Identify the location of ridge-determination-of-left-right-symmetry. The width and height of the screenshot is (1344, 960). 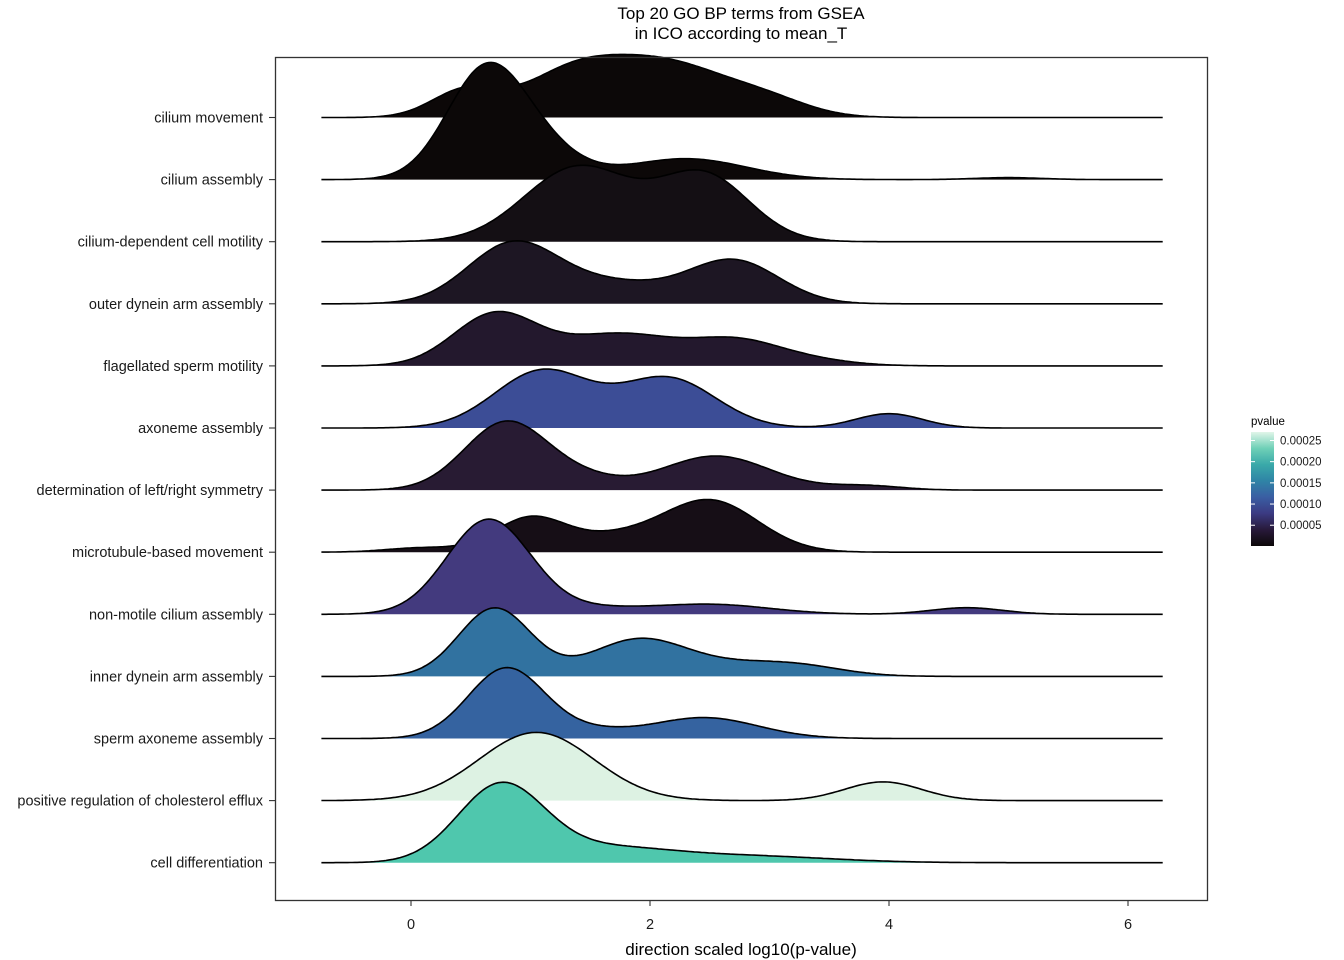
(742, 455).